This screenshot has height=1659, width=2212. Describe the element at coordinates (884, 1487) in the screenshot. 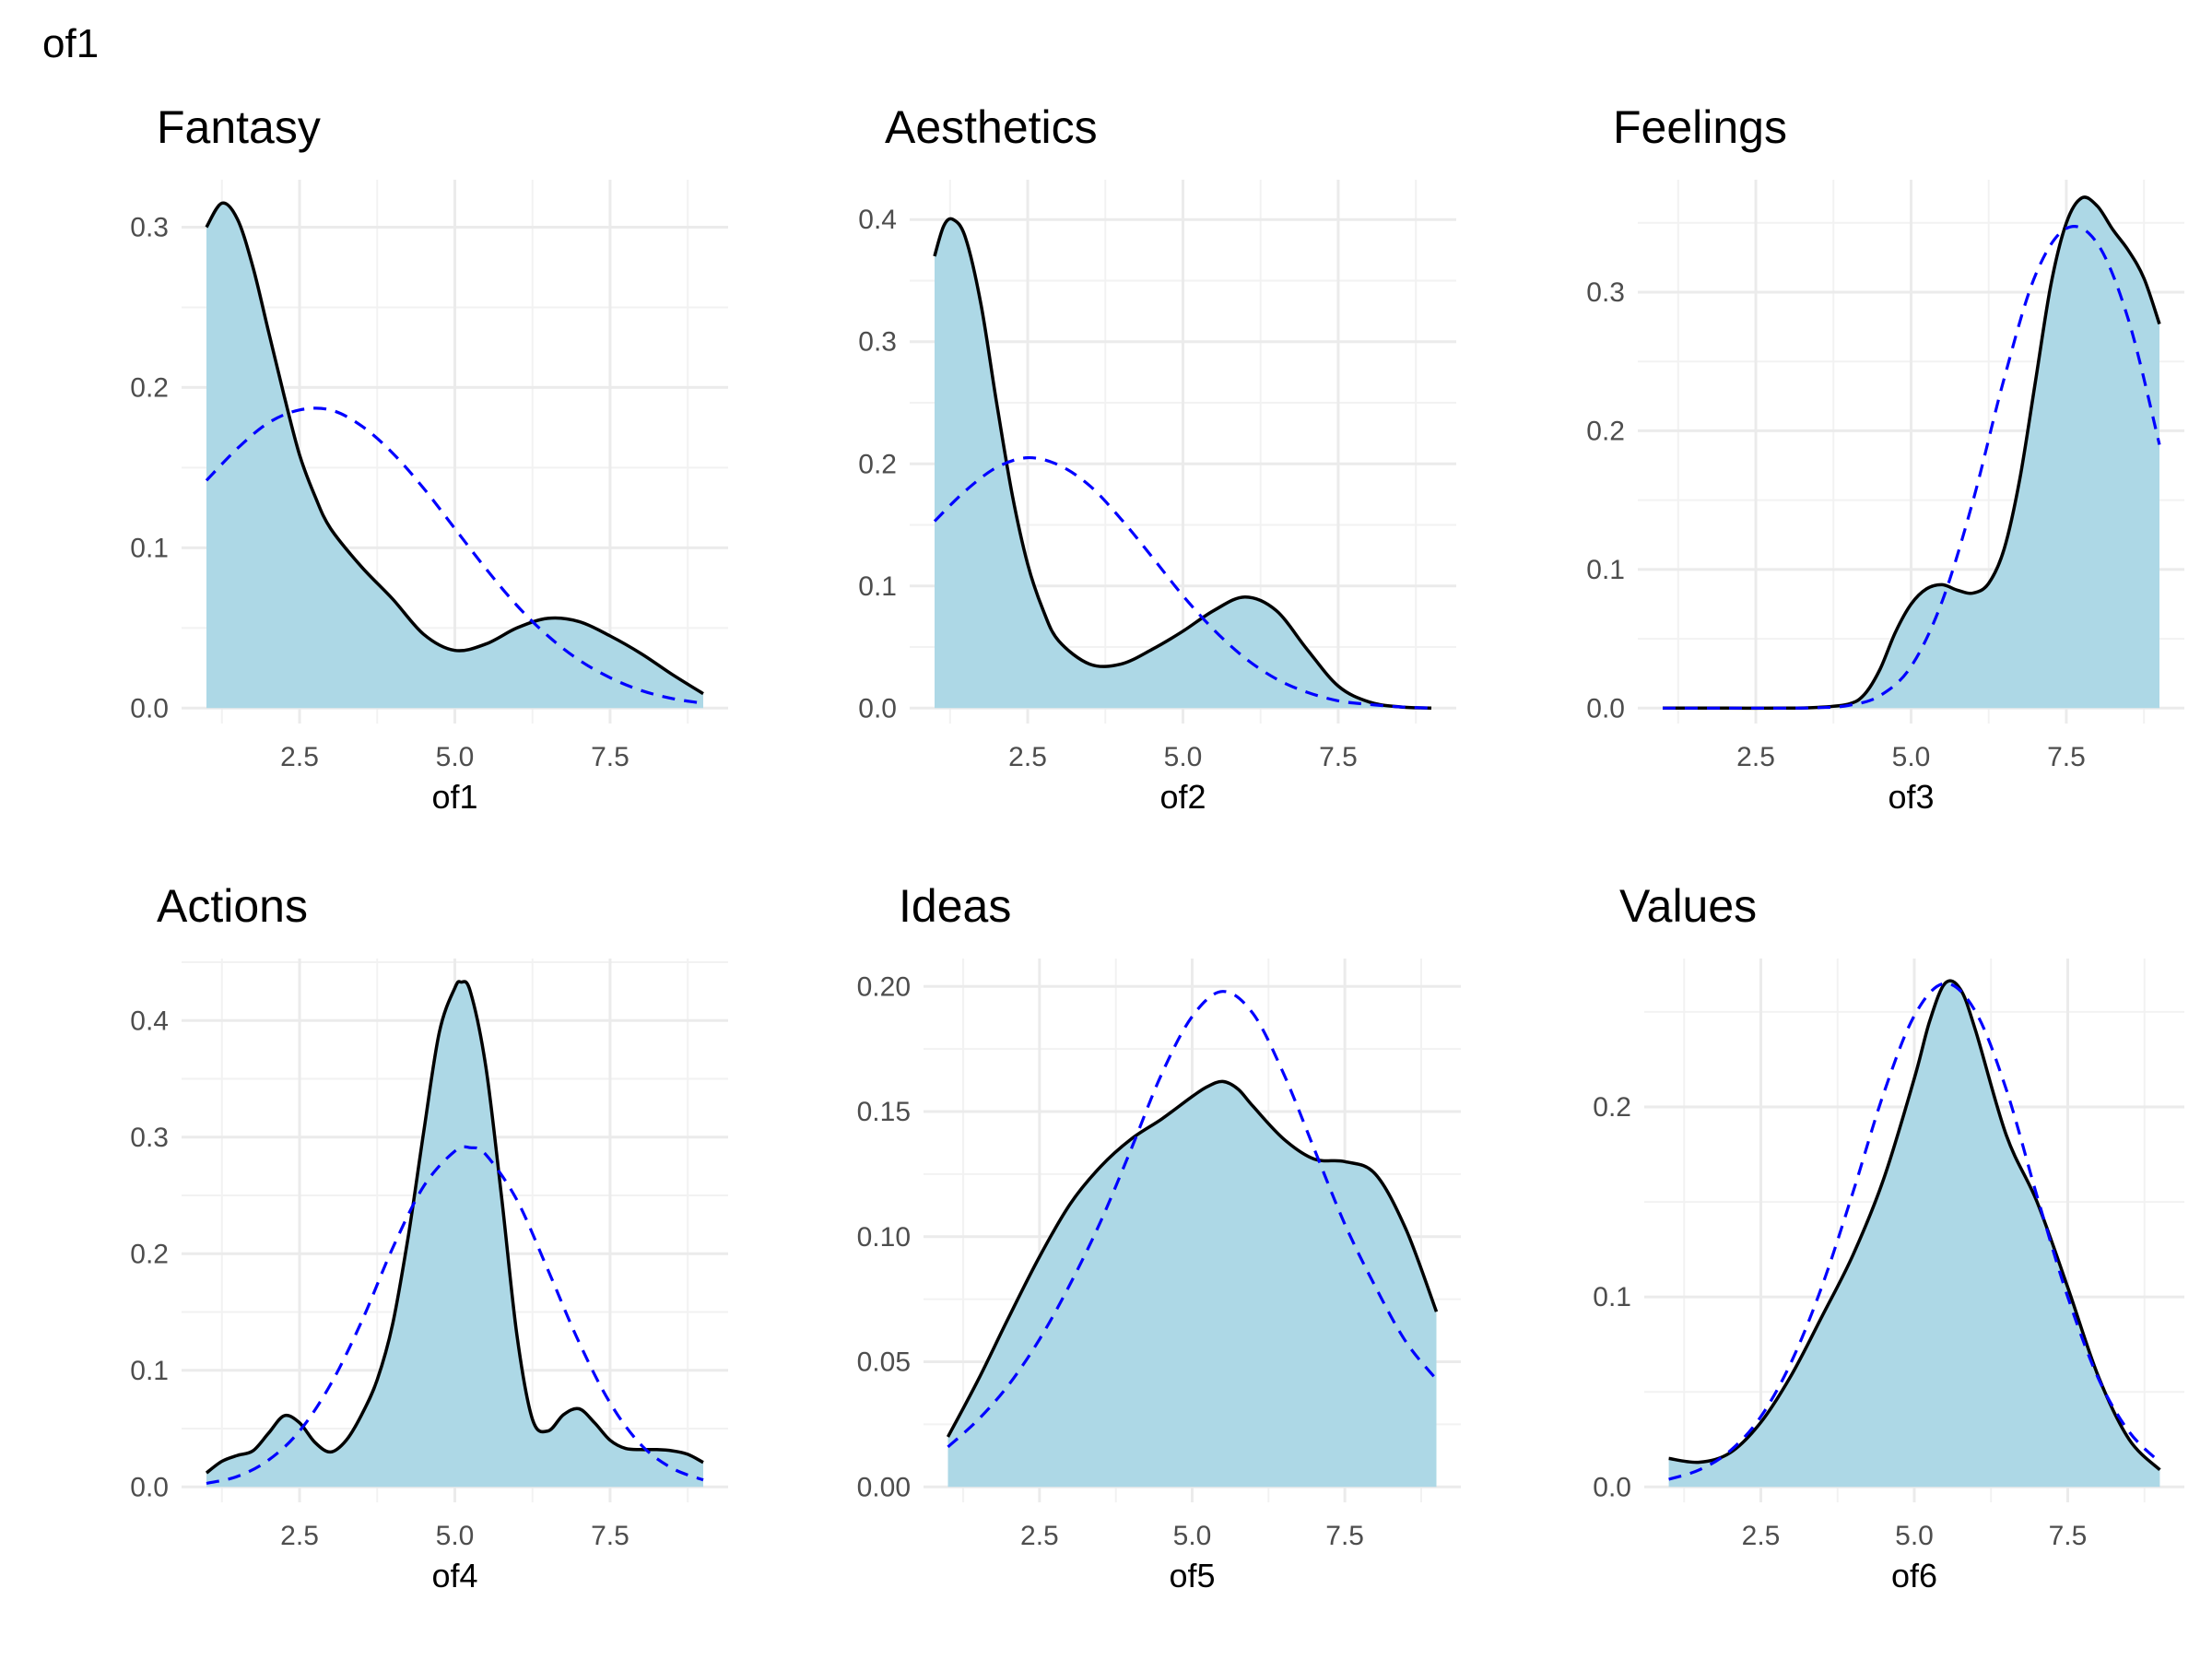

I see `y-tick-label: 0.00` at that location.